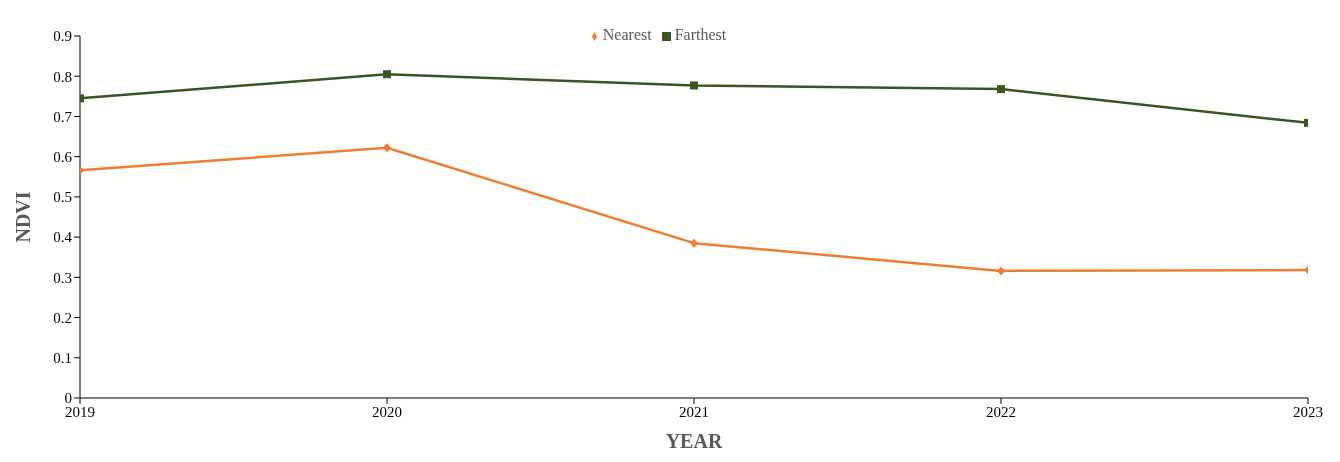  Describe the element at coordinates (63, 116) in the screenshot. I see `y-tick-label: 0.7` at that location.